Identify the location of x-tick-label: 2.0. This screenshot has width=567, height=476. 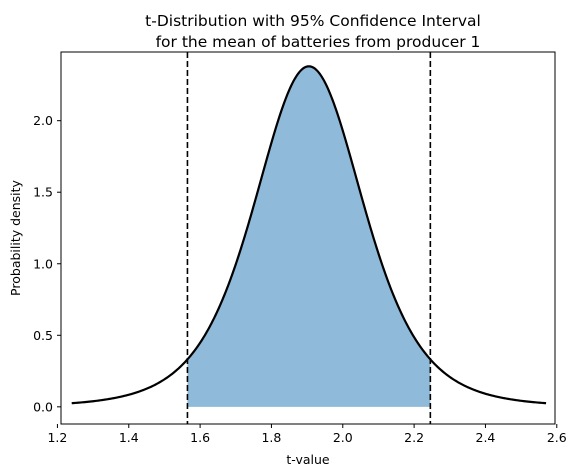
(343, 437).